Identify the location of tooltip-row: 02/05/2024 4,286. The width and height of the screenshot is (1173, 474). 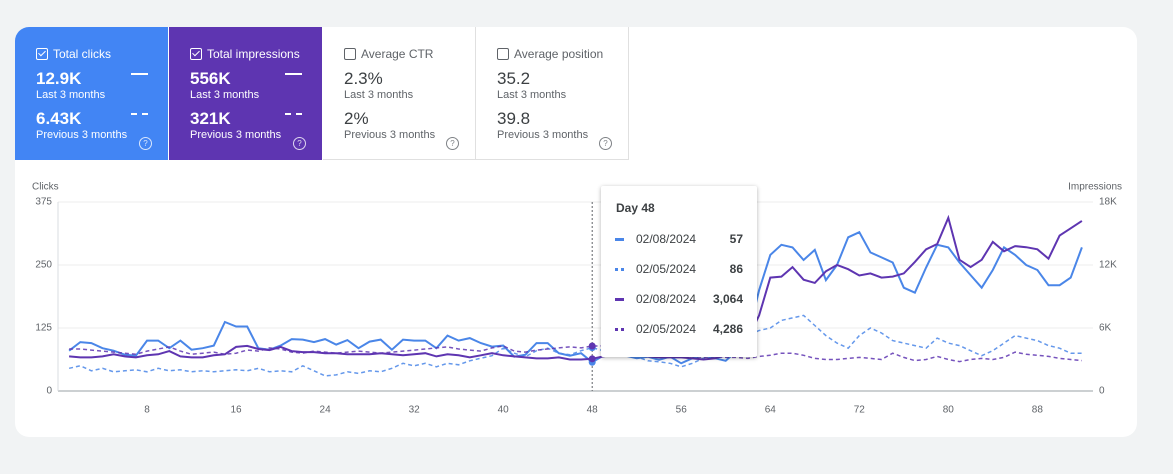
(679, 329).